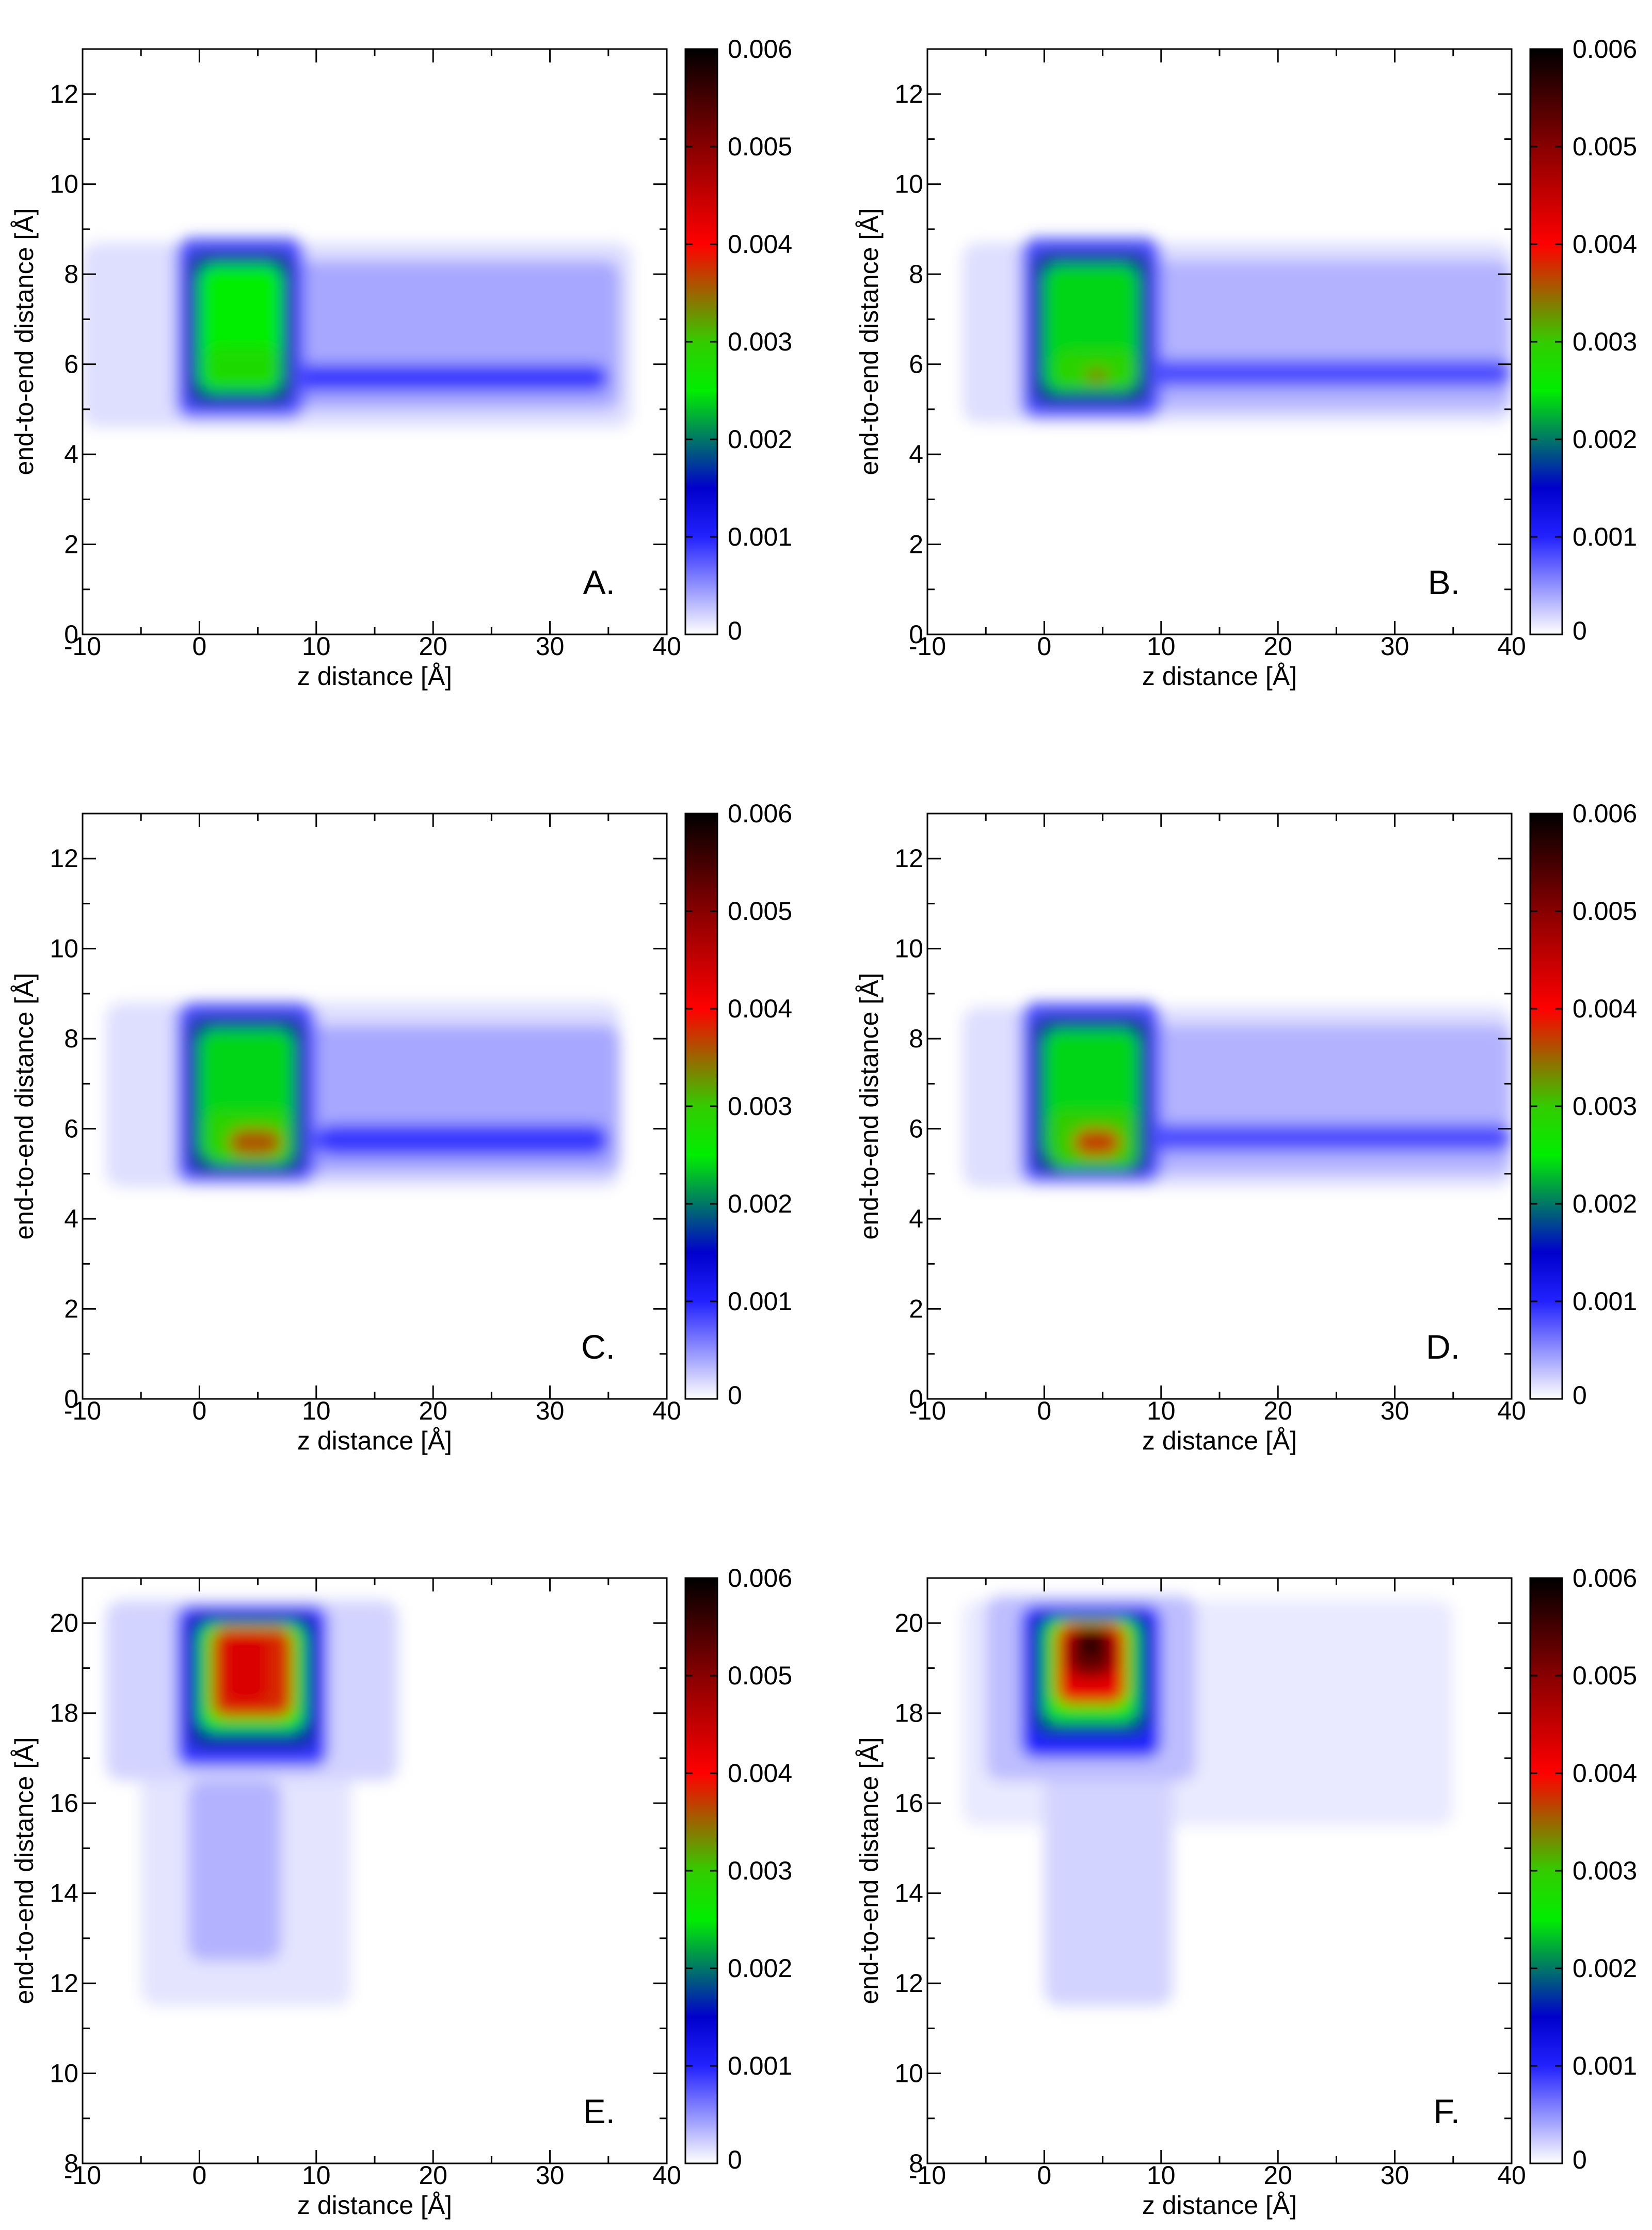 This screenshot has height=2230, width=1652. I want to click on y-tick-label: 2, so click(916, 1310).